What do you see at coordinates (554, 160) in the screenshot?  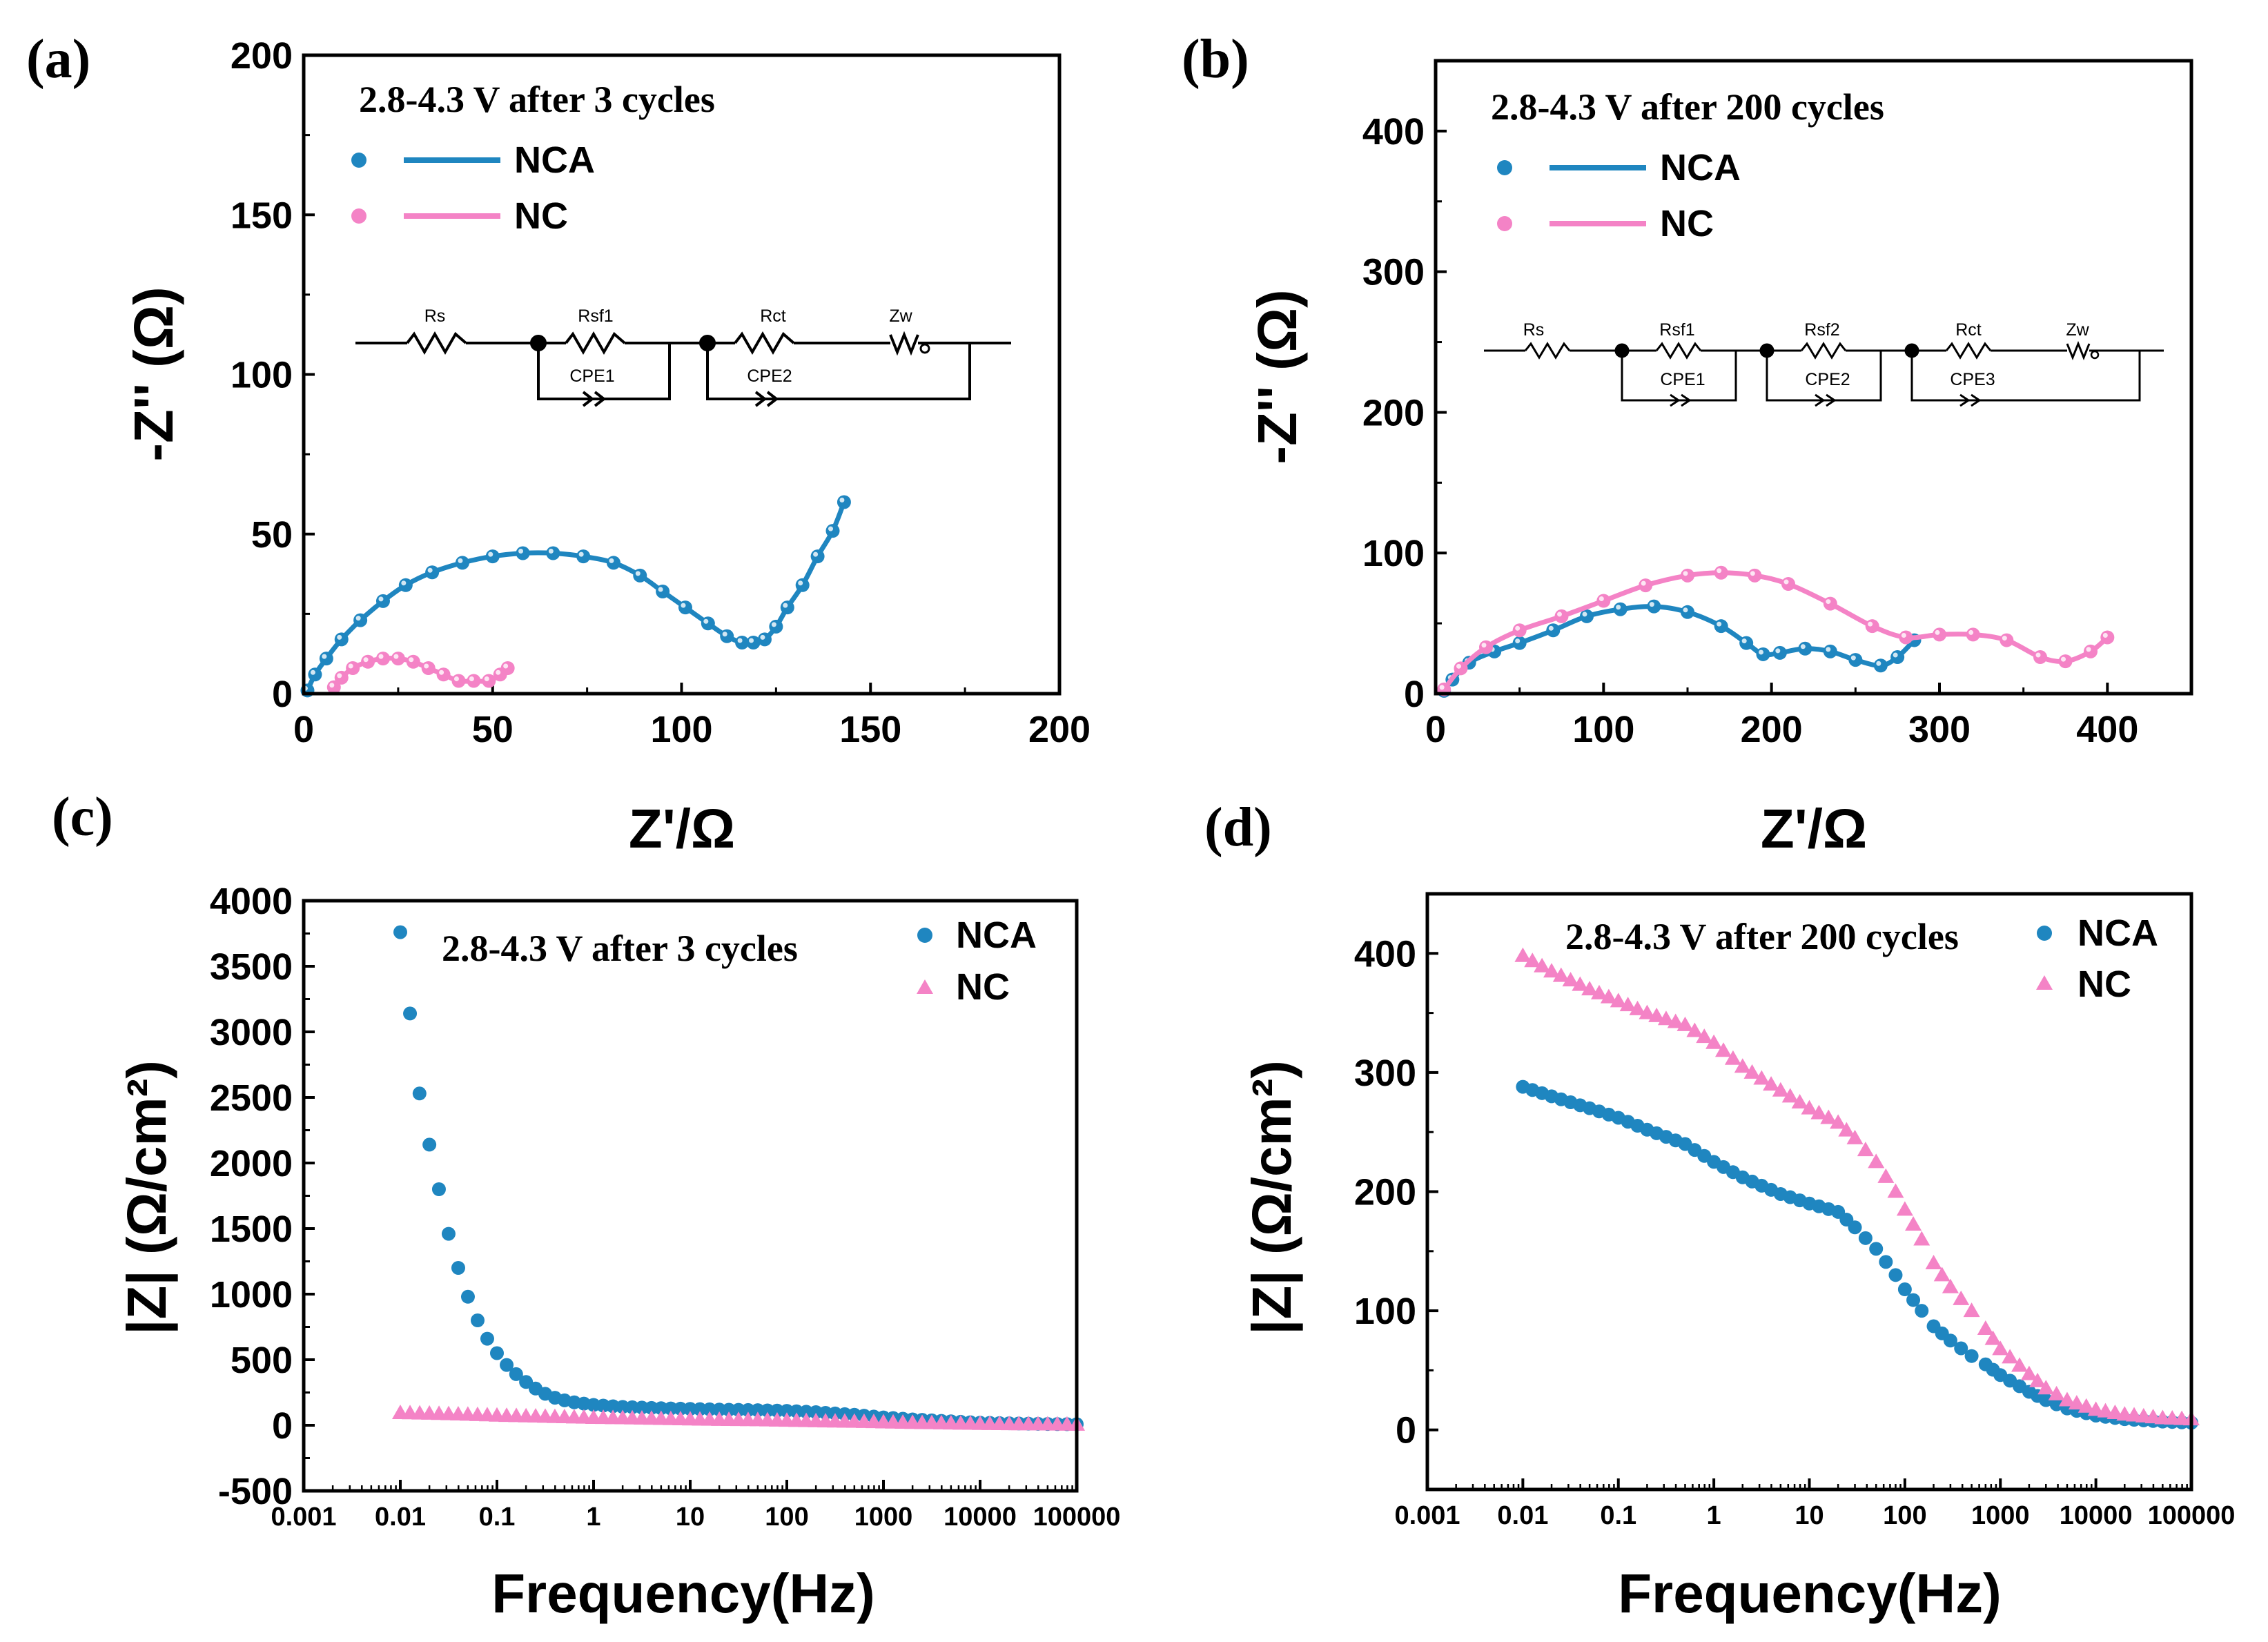 I see `legend-label-nca: NCA` at bounding box center [554, 160].